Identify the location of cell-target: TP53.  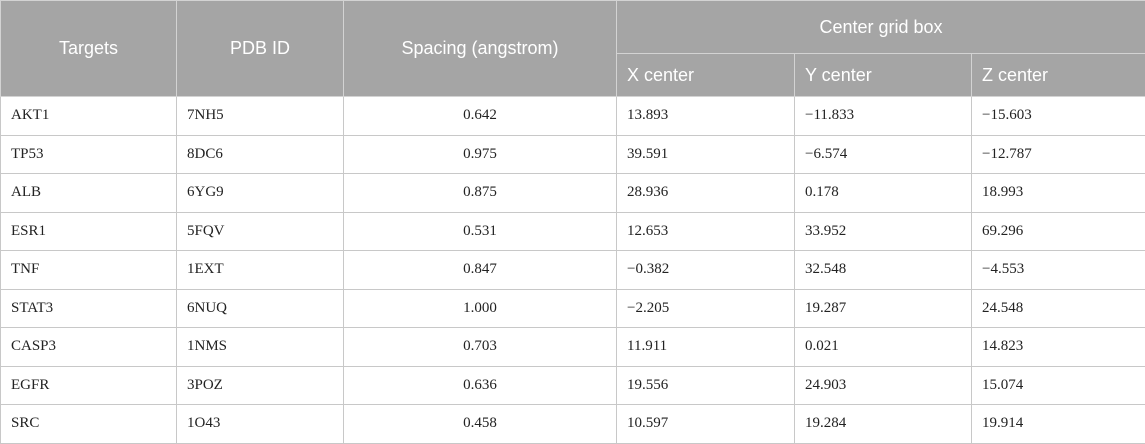
(89, 154).